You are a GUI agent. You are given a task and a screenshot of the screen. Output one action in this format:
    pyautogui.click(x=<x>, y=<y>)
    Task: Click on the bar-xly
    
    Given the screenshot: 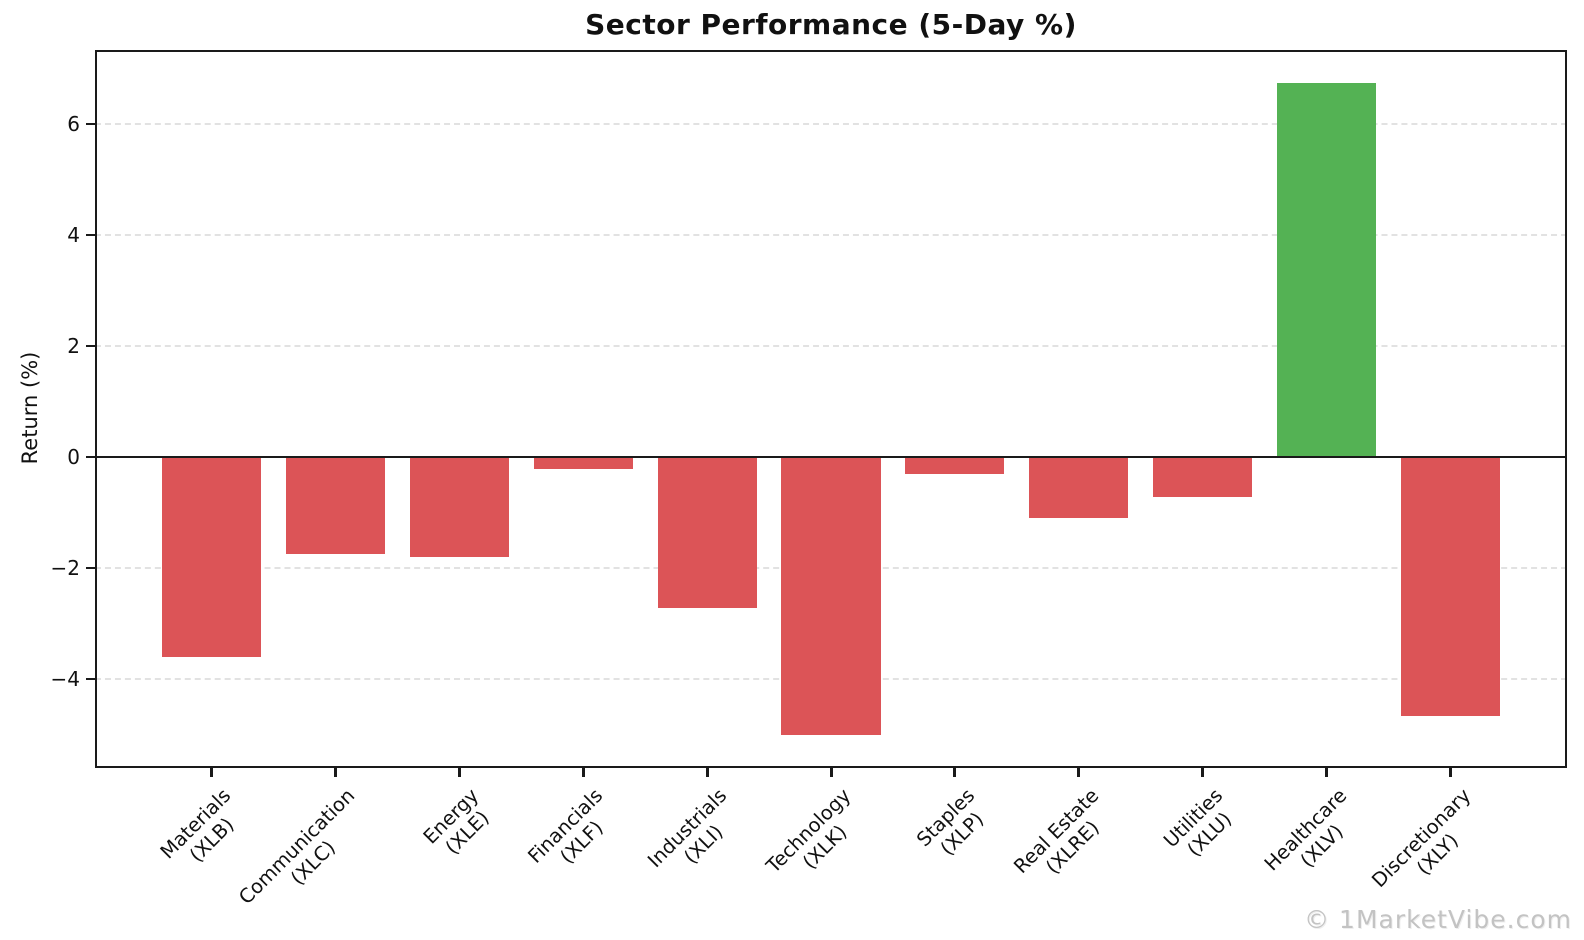 What is the action you would take?
    pyautogui.click(x=1450, y=586)
    